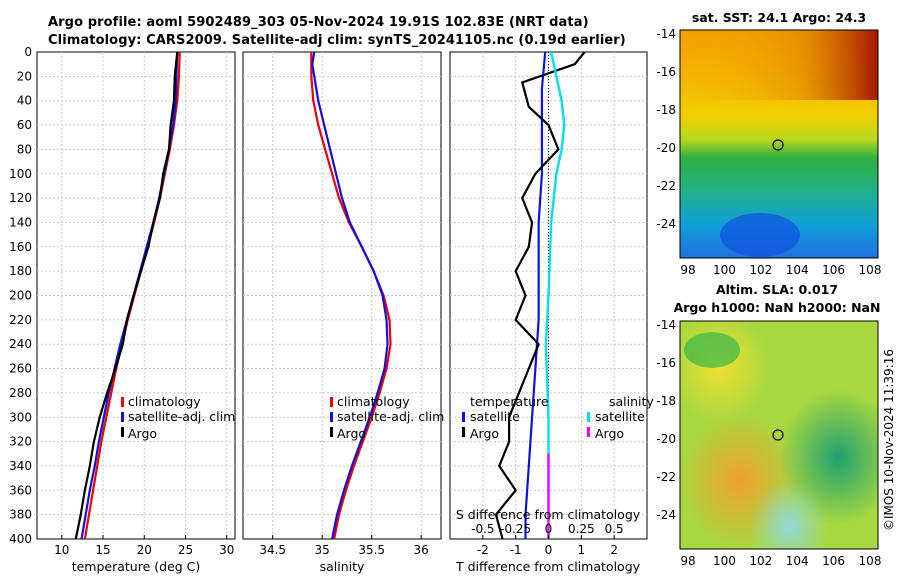 Image resolution: width=900 pixels, height=580 pixels. I want to click on x-tick-label: 30, so click(226, 550).